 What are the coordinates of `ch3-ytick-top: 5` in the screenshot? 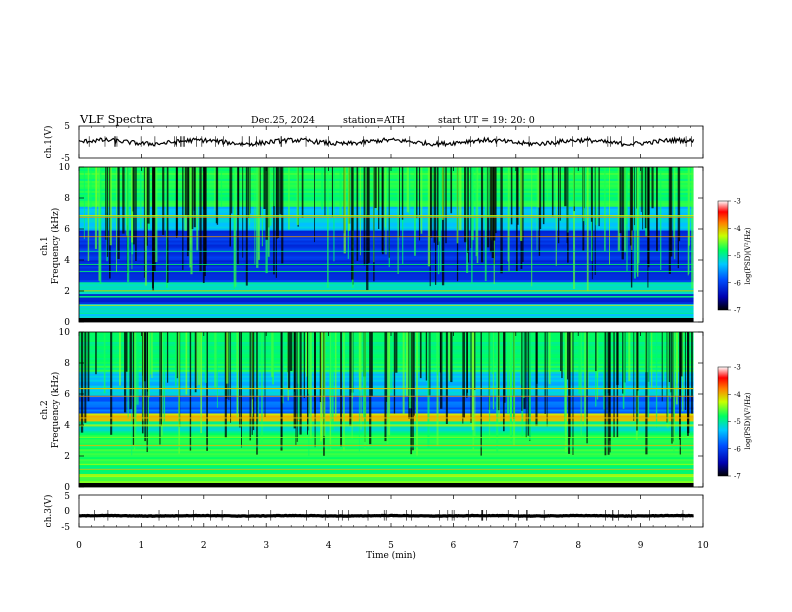 It's located at (67, 497).